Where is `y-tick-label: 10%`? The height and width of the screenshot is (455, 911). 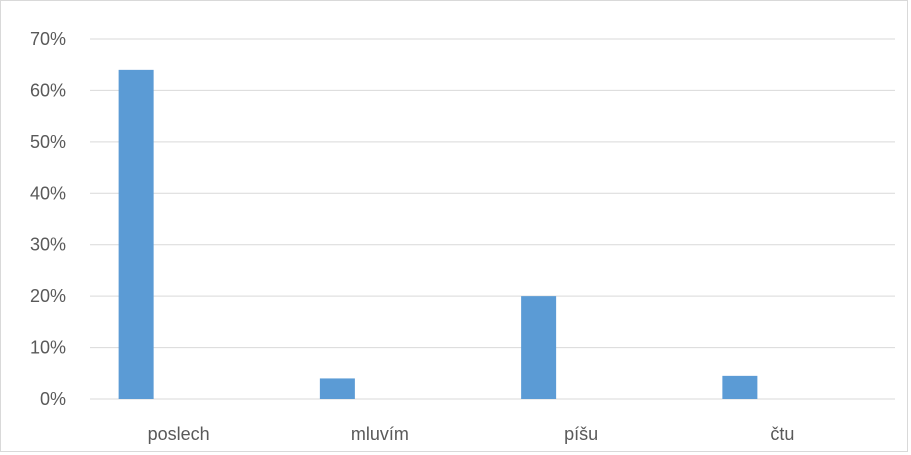
y-tick-label: 10% is located at coordinates (48, 348).